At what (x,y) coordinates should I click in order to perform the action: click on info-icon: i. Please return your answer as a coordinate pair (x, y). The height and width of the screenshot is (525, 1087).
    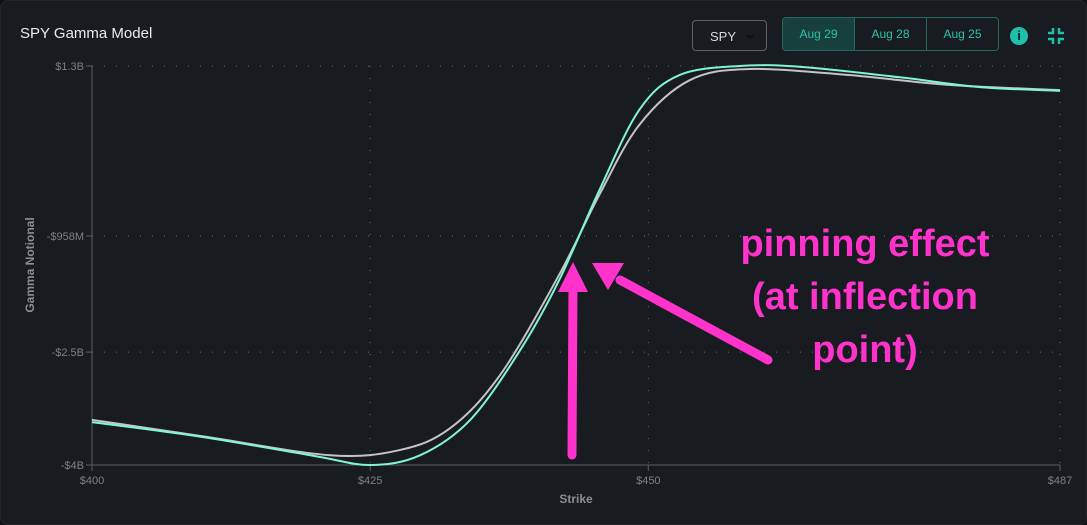
    Looking at the image, I should click on (1019, 36).